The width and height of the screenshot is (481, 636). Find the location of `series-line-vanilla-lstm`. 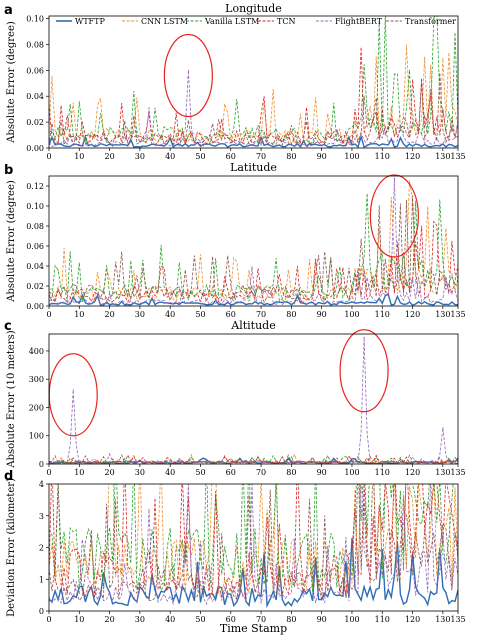

series-line-vanilla-lstm is located at coordinates (251, 538).